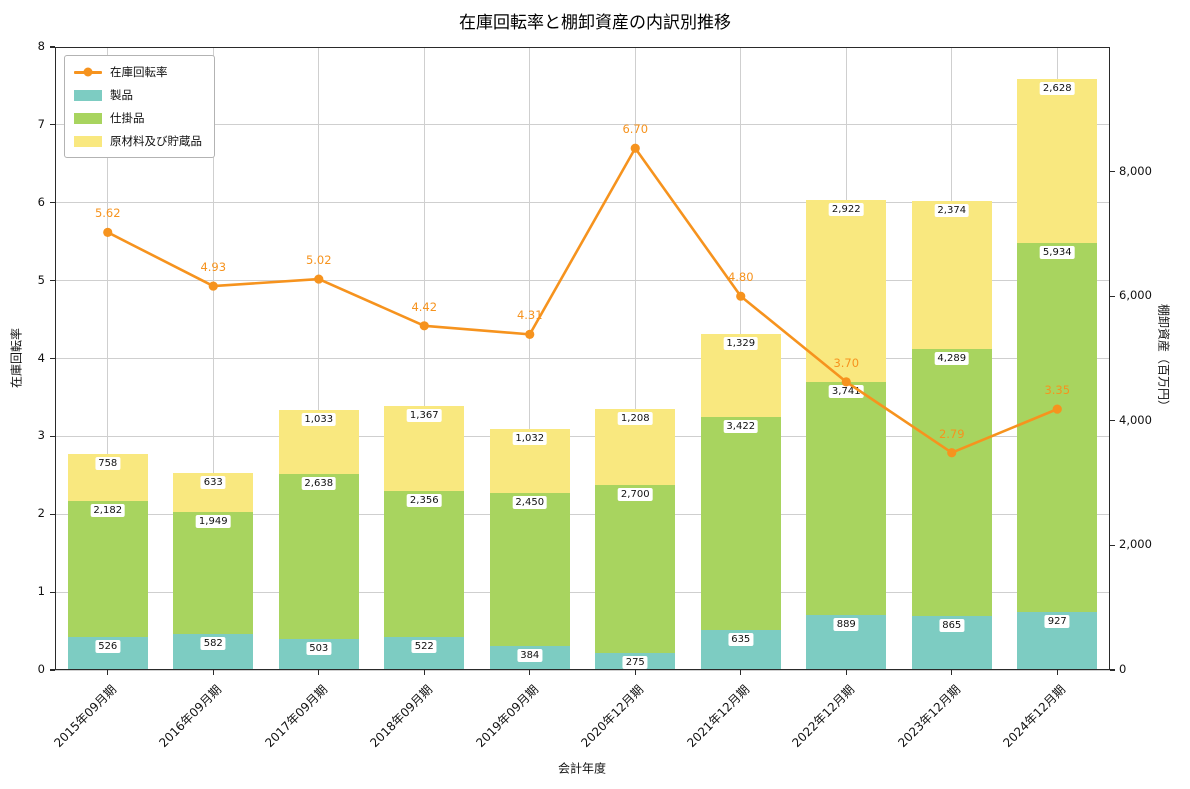  What do you see at coordinates (424, 500) in the screenshot?
I see `bar-value-label: 2,356` at bounding box center [424, 500].